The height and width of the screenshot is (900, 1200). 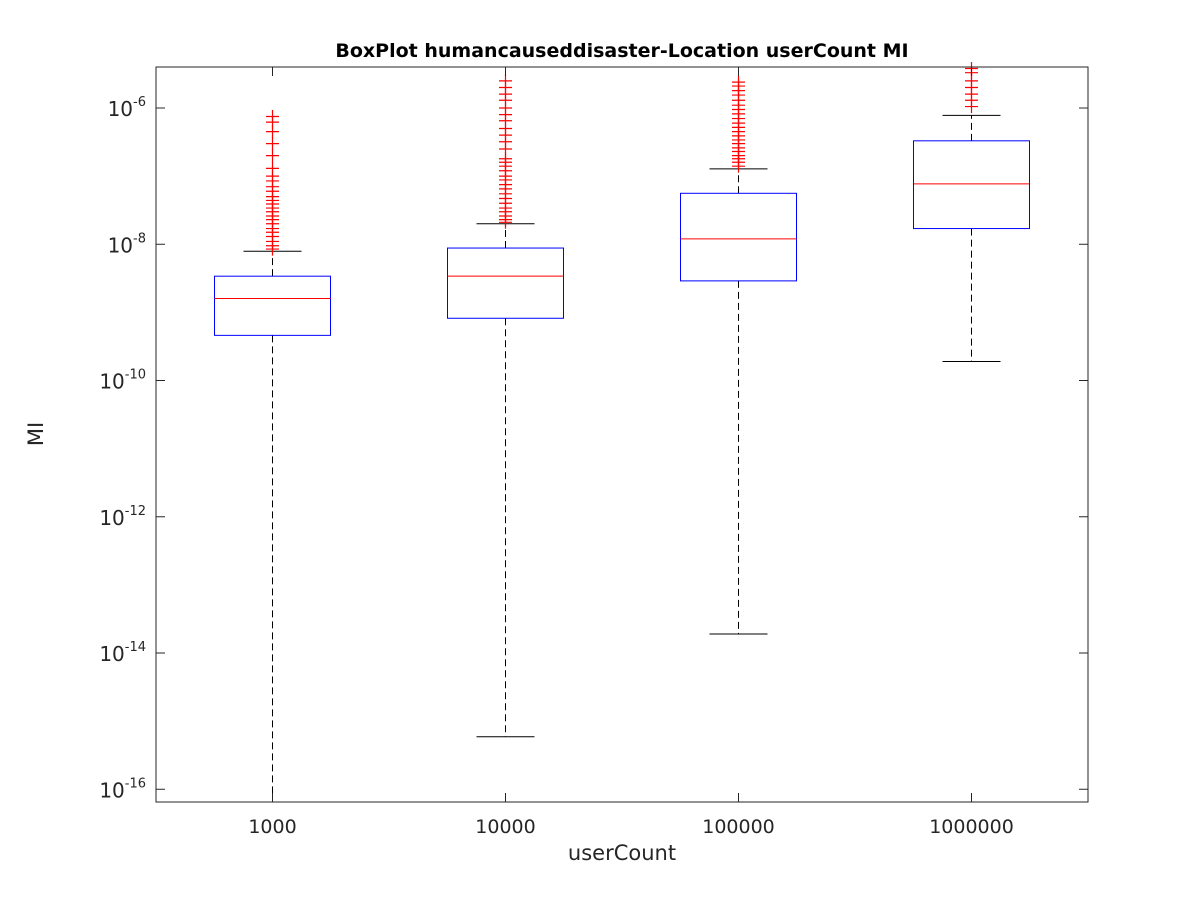 What do you see at coordinates (971, 827) in the screenshot?
I see `x-tick-label: 1000000` at bounding box center [971, 827].